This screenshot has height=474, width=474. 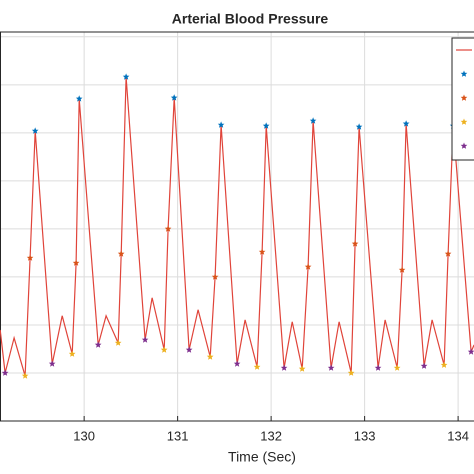 What do you see at coordinates (250, 19) in the screenshot?
I see `chart-title: Arterial Blood Pressure` at bounding box center [250, 19].